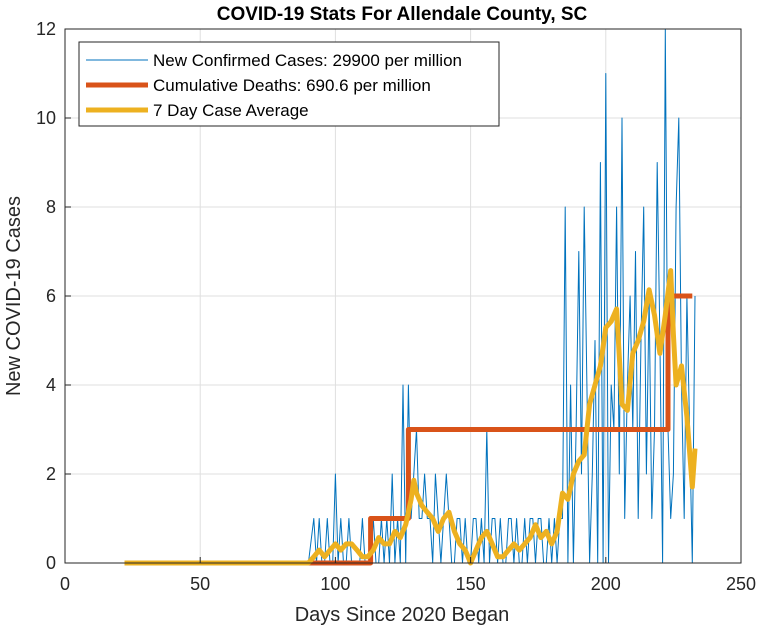 The height and width of the screenshot is (630, 761). Describe the element at coordinates (335, 584) in the screenshot. I see `x-tick-label: 100` at that location.